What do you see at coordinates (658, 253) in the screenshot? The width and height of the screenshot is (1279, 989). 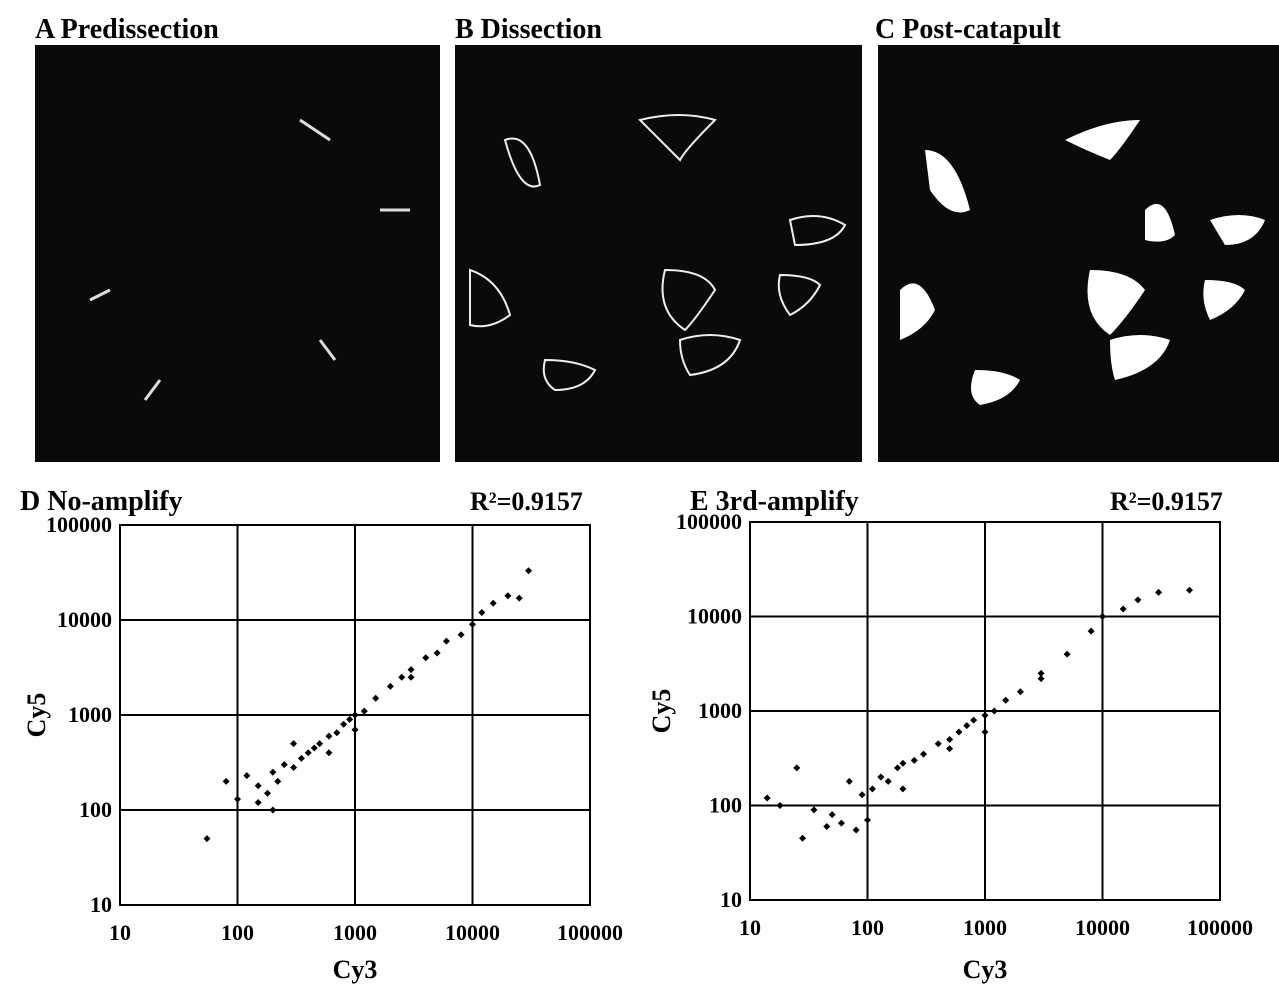 I see `micrograph-b` at bounding box center [658, 253].